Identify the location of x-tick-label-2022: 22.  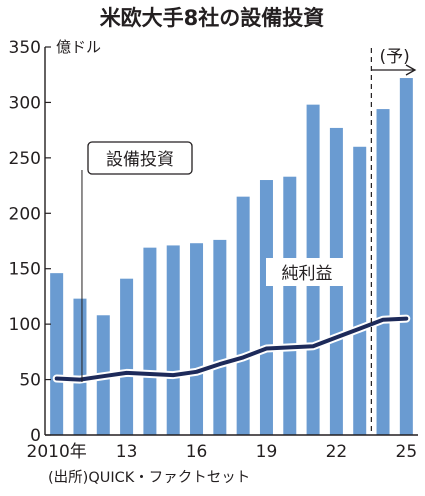
(337, 452).